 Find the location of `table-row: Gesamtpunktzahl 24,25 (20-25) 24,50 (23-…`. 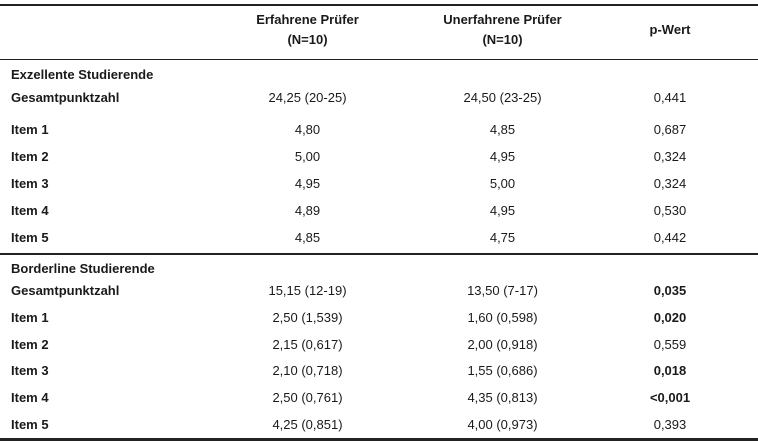

table-row: Gesamtpunktzahl 24,25 (20-25) 24,50 (23-… is located at coordinates (349, 97).